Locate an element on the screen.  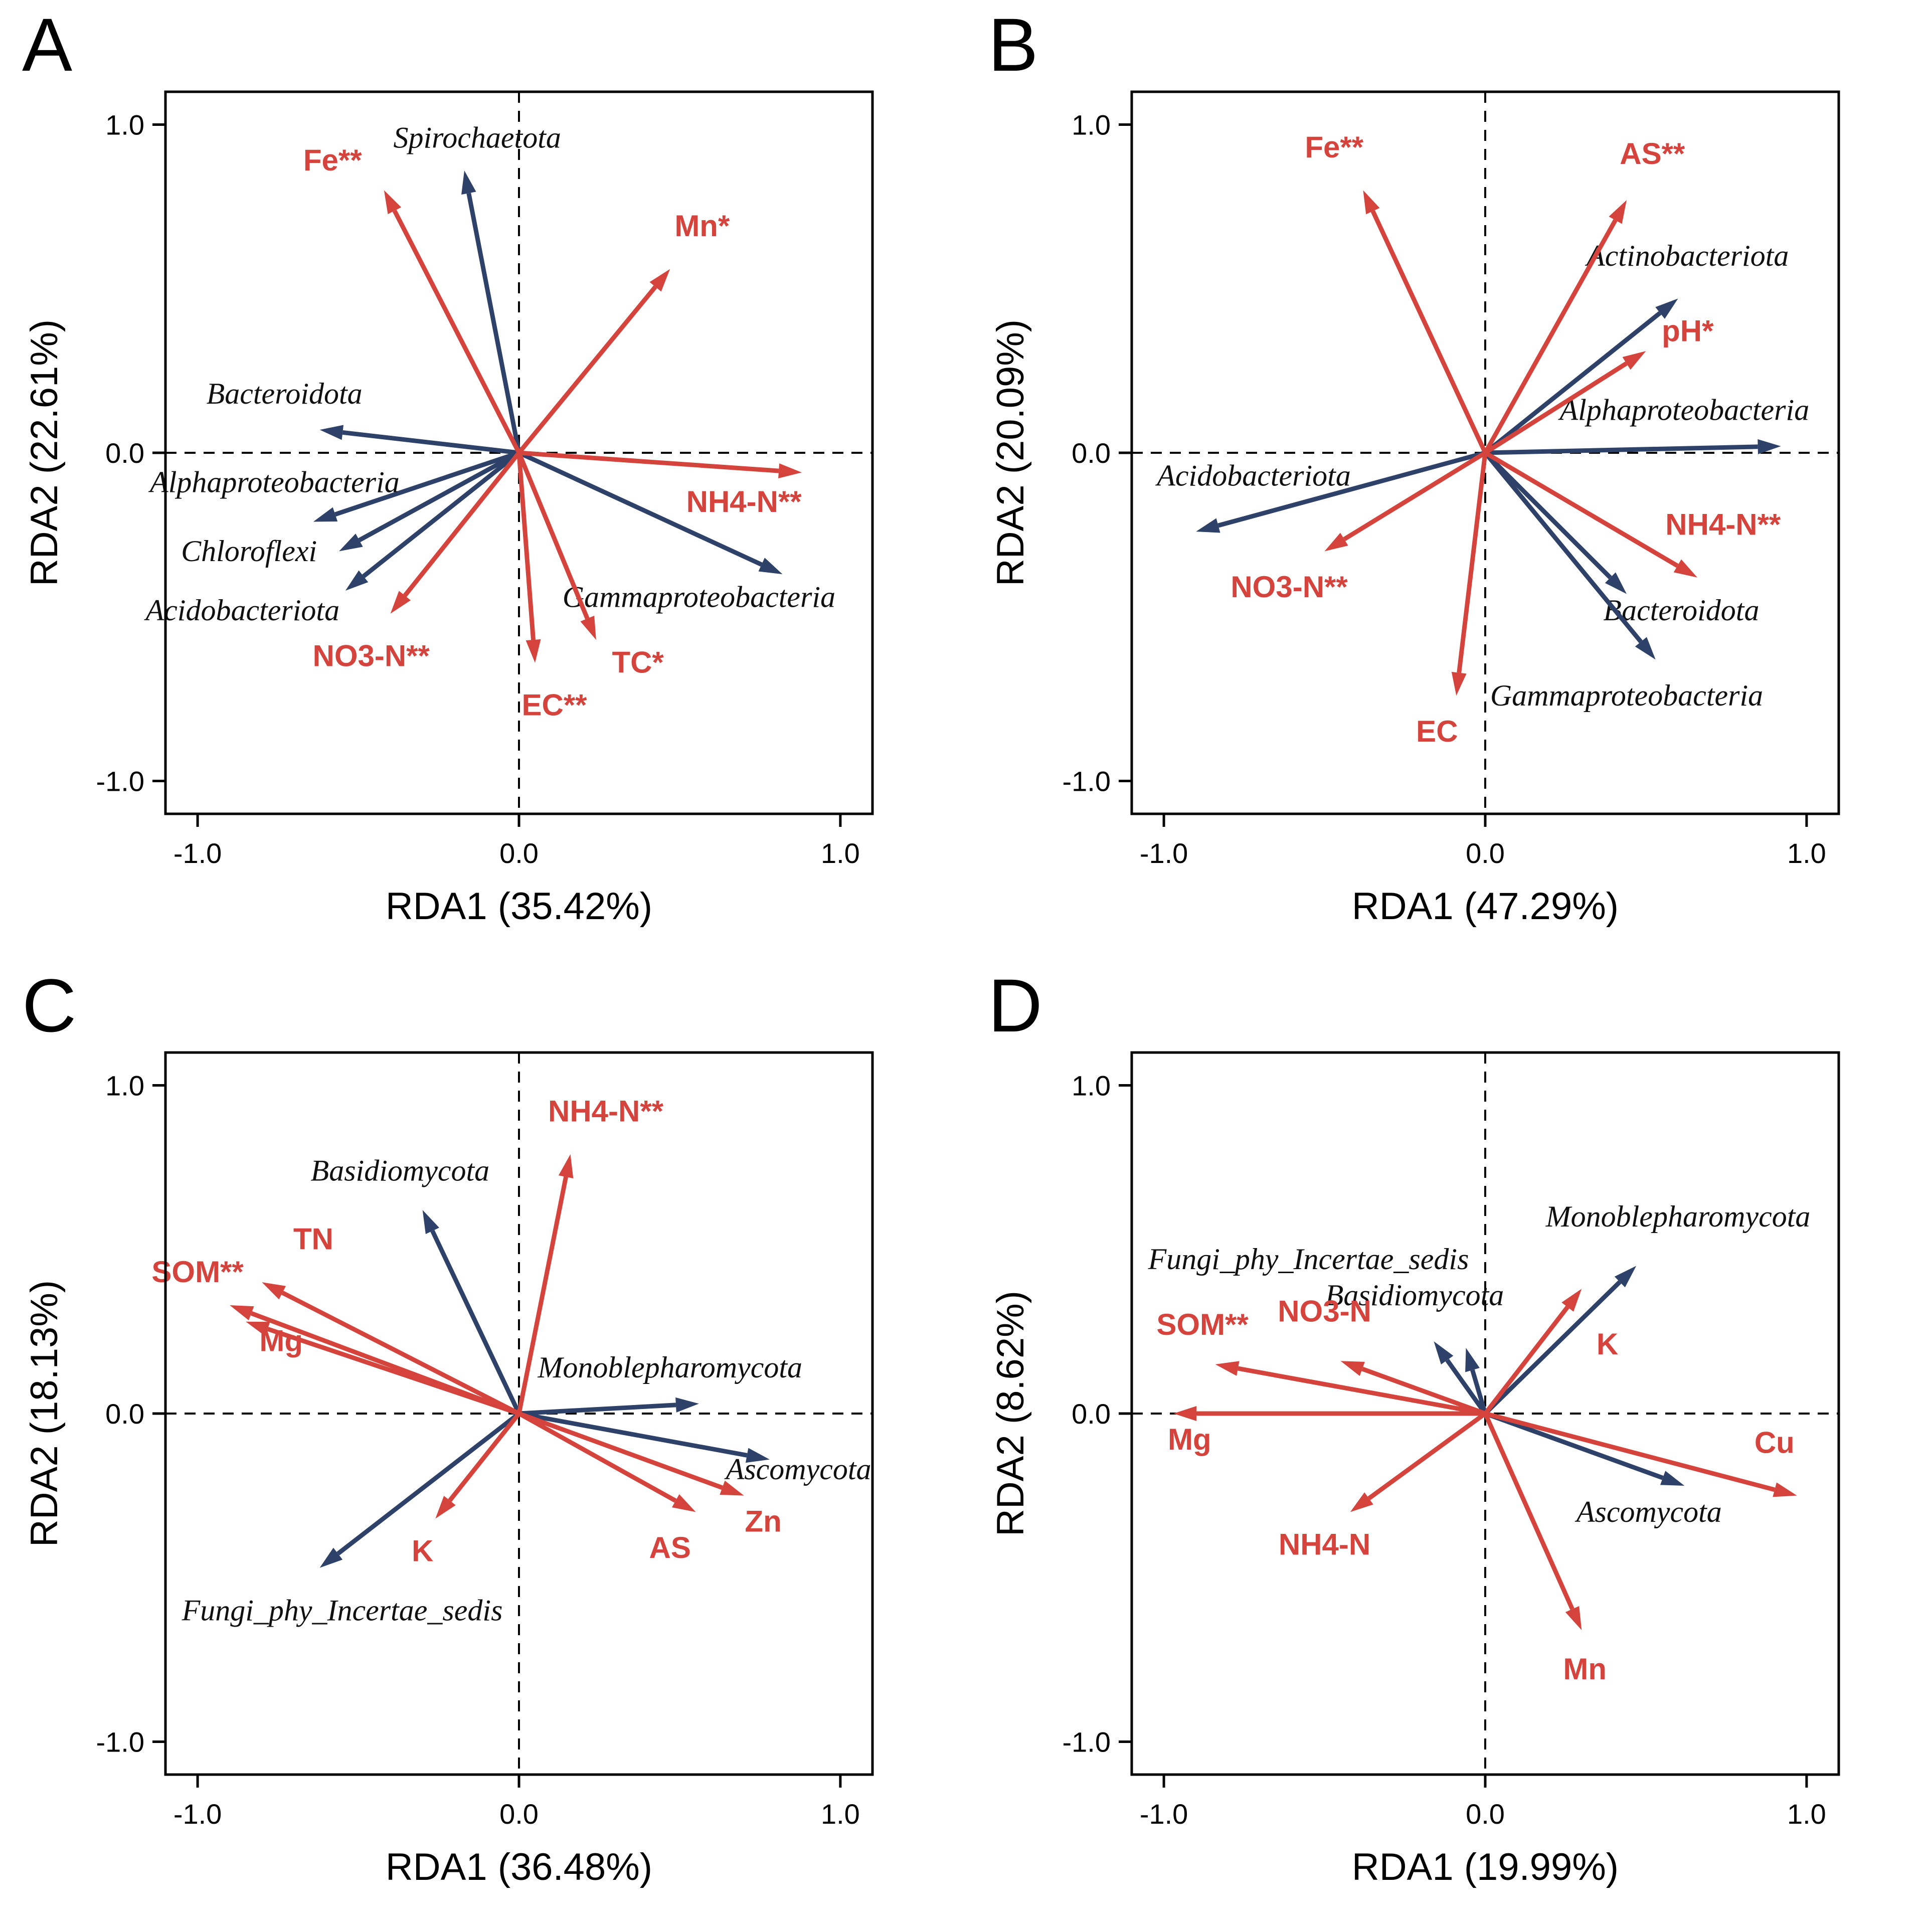
env-vector: SOM** is located at coordinates (1321, 1362).